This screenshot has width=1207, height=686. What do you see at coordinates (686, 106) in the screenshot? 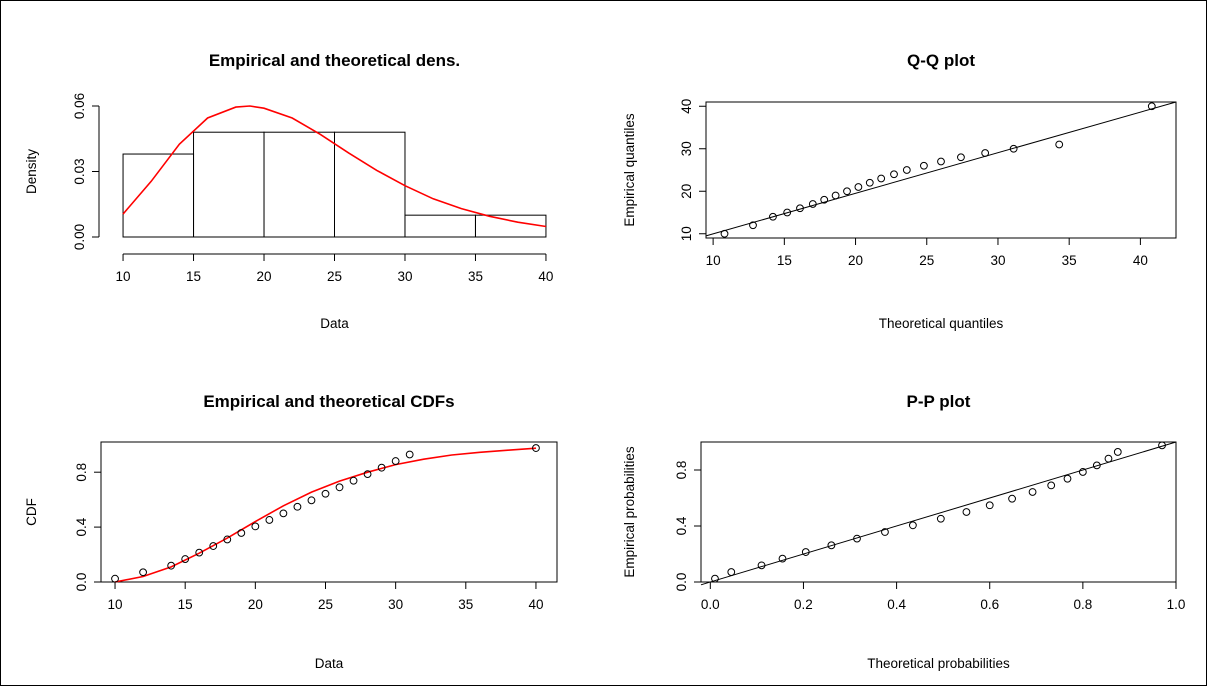
I see `y-tick-label: 40` at bounding box center [686, 106].